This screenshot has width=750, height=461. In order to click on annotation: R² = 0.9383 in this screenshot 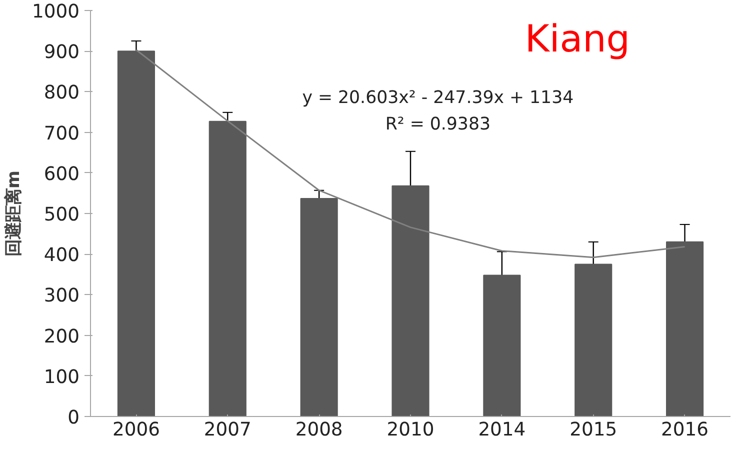, I will do `click(438, 124)`.